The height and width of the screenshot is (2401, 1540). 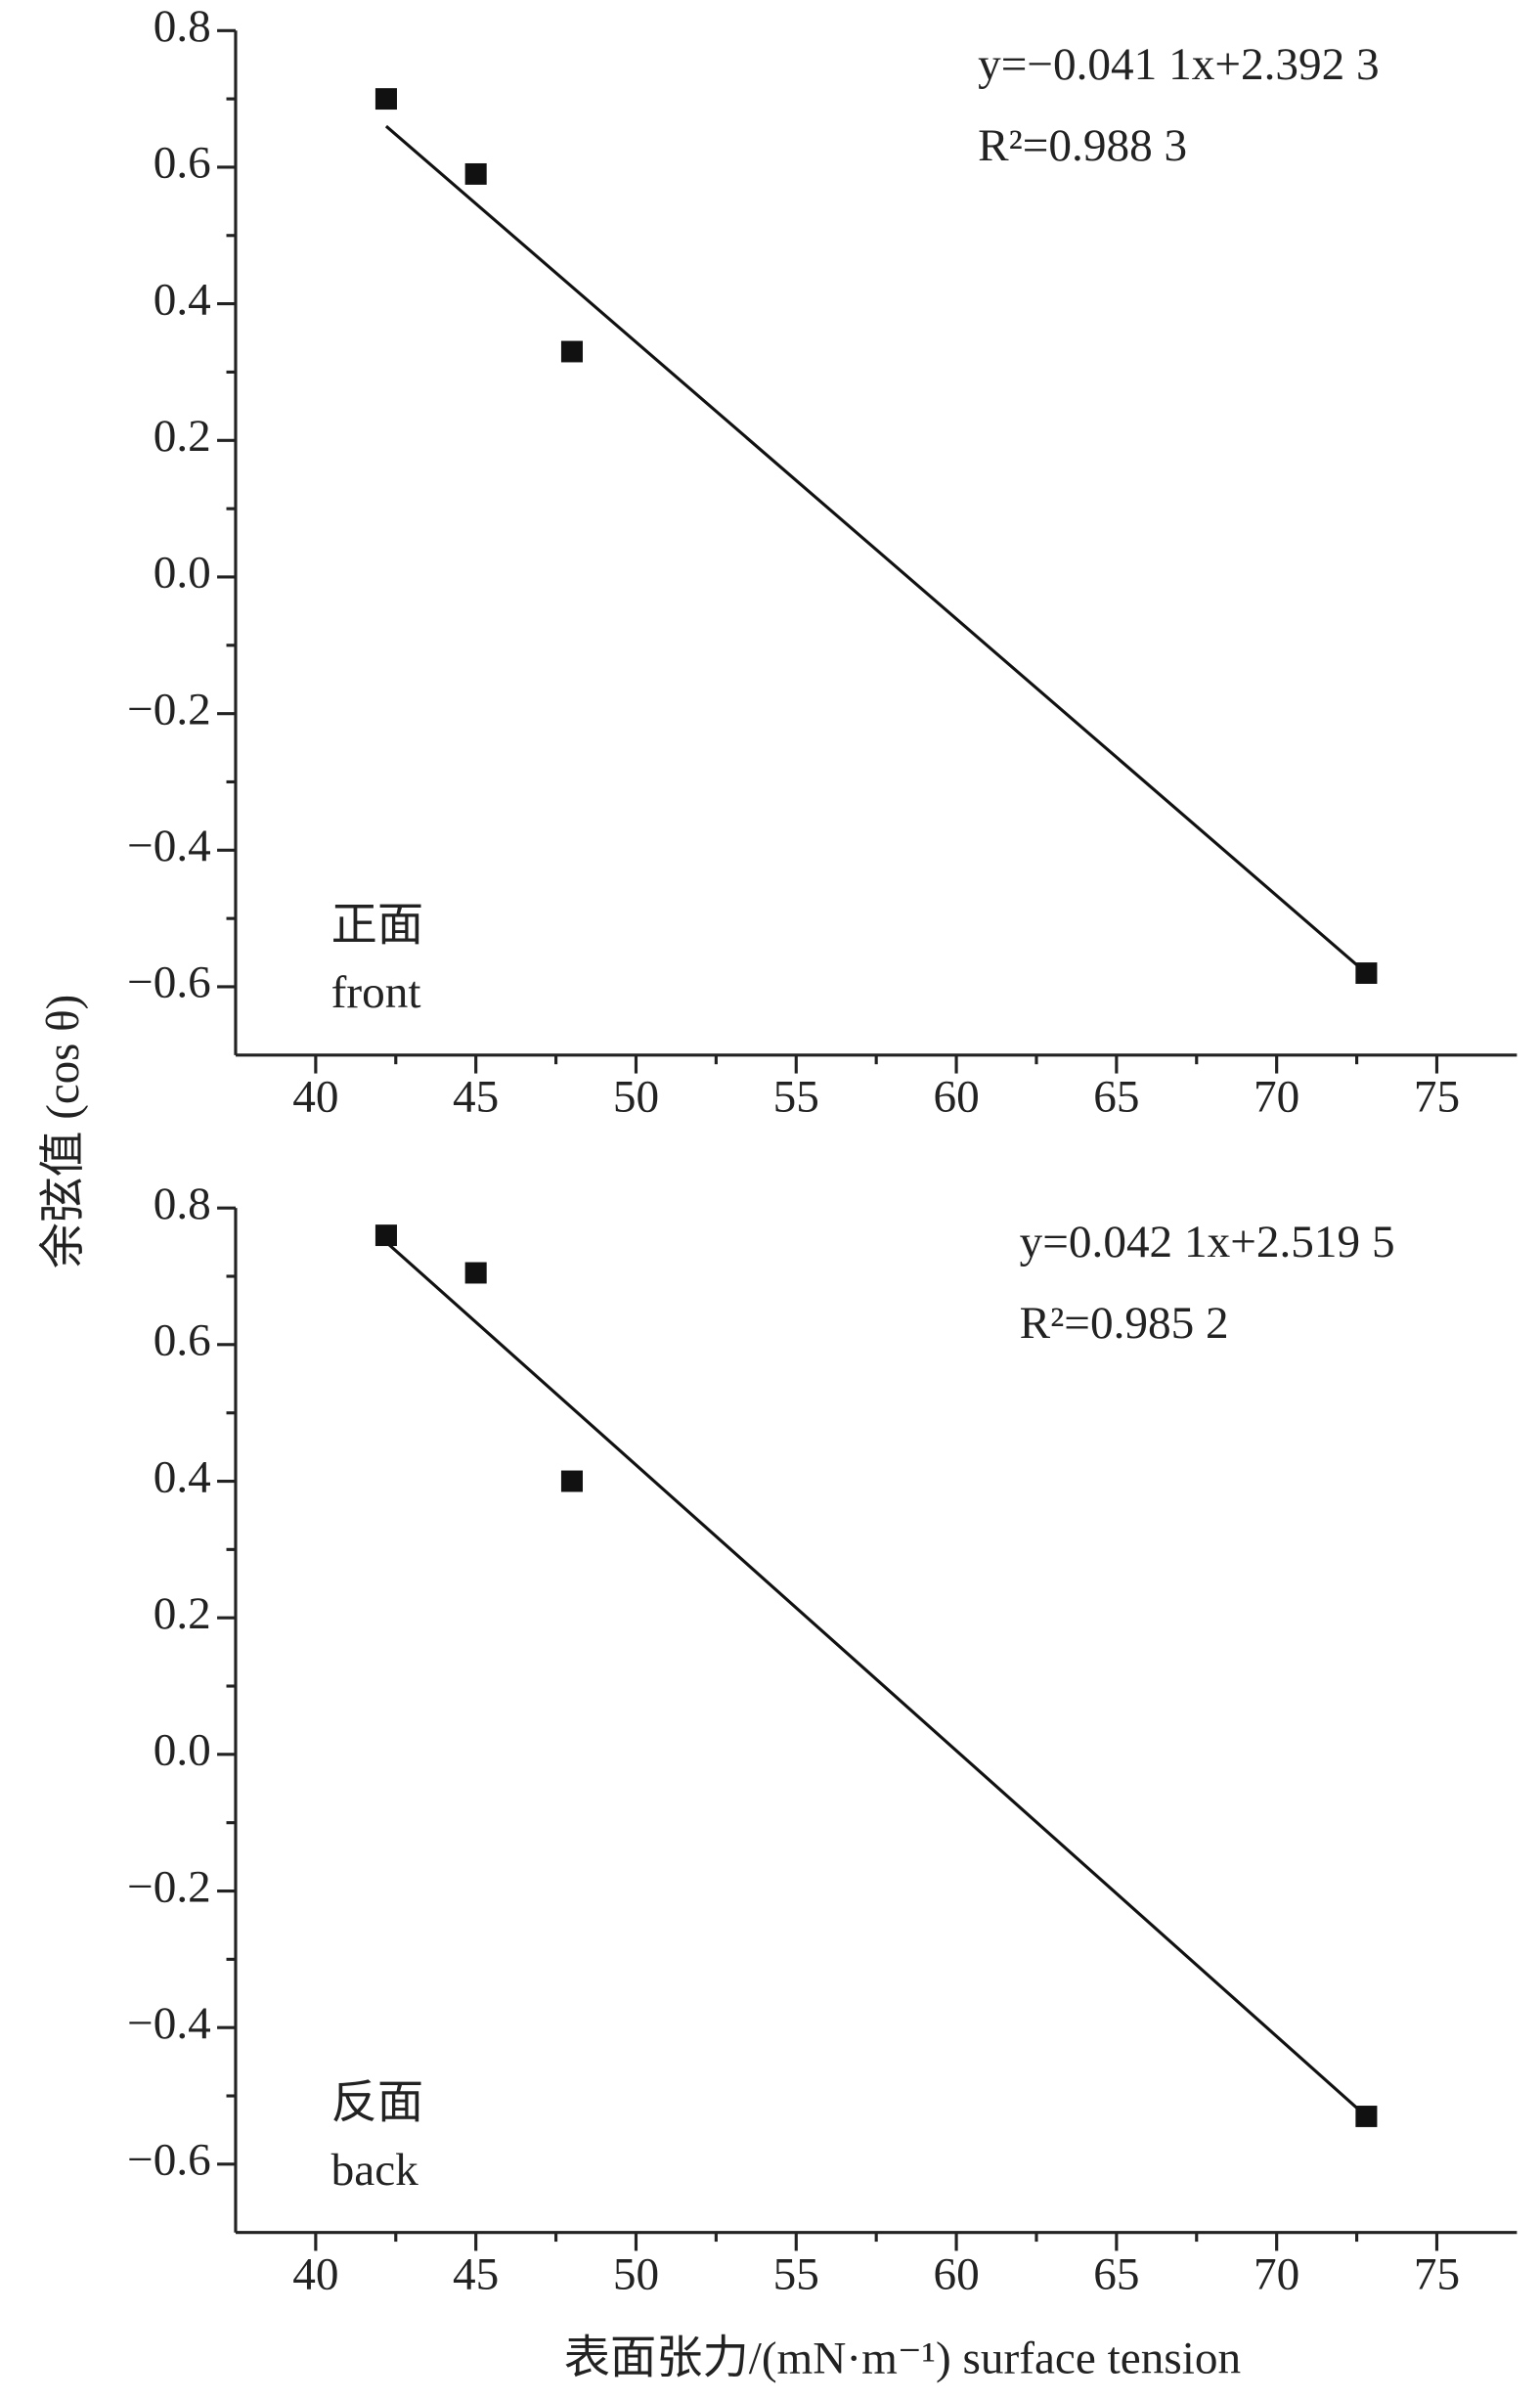 I want to click on equation: y=0.042 1x+2.519 5, so click(x=1207, y=1242).